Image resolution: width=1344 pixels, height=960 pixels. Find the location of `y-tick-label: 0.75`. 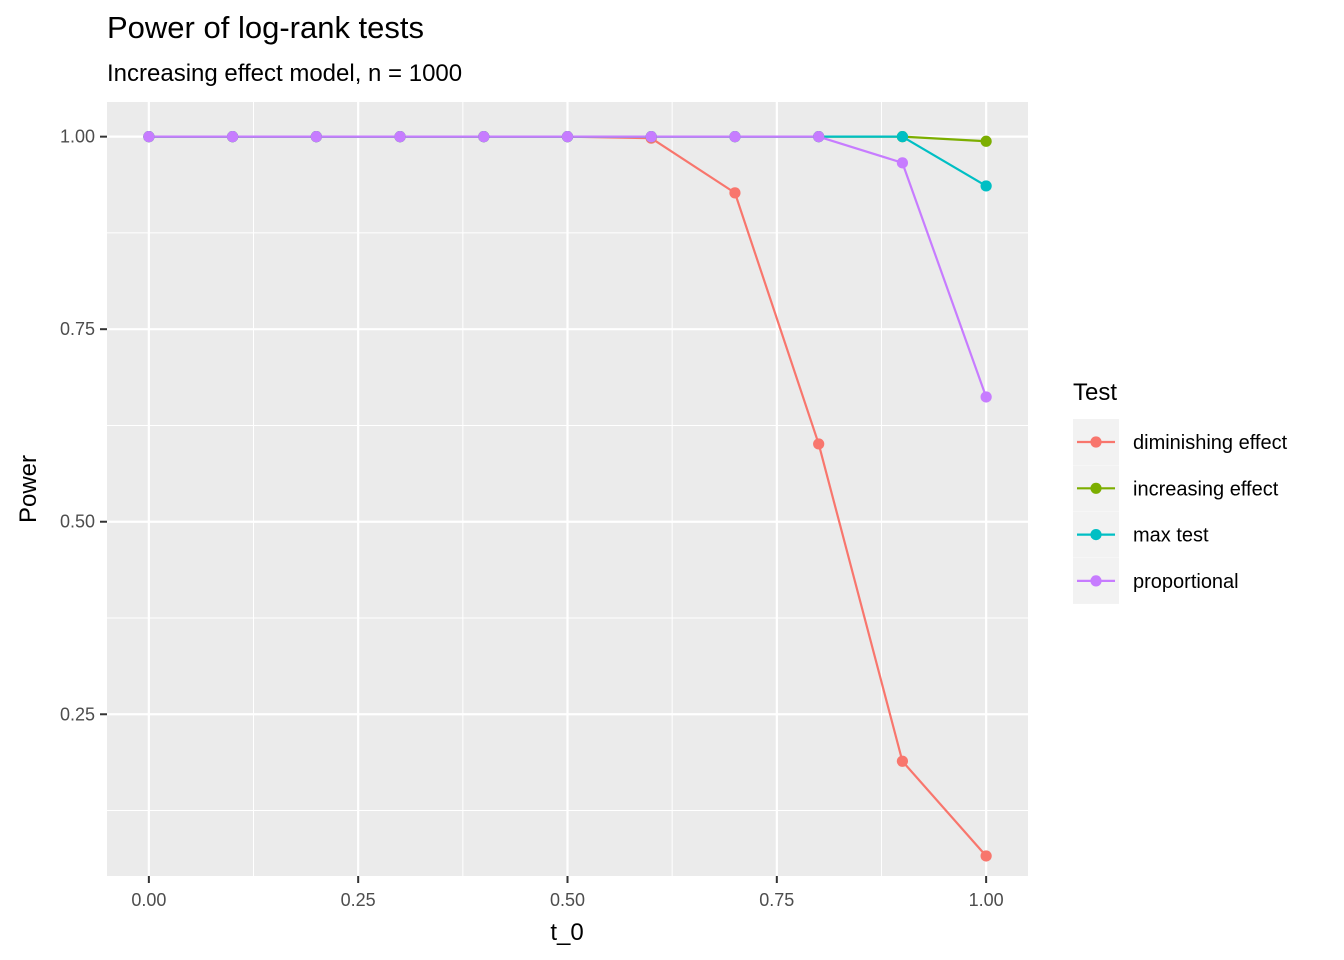

y-tick-label: 0.75 is located at coordinates (77, 329).